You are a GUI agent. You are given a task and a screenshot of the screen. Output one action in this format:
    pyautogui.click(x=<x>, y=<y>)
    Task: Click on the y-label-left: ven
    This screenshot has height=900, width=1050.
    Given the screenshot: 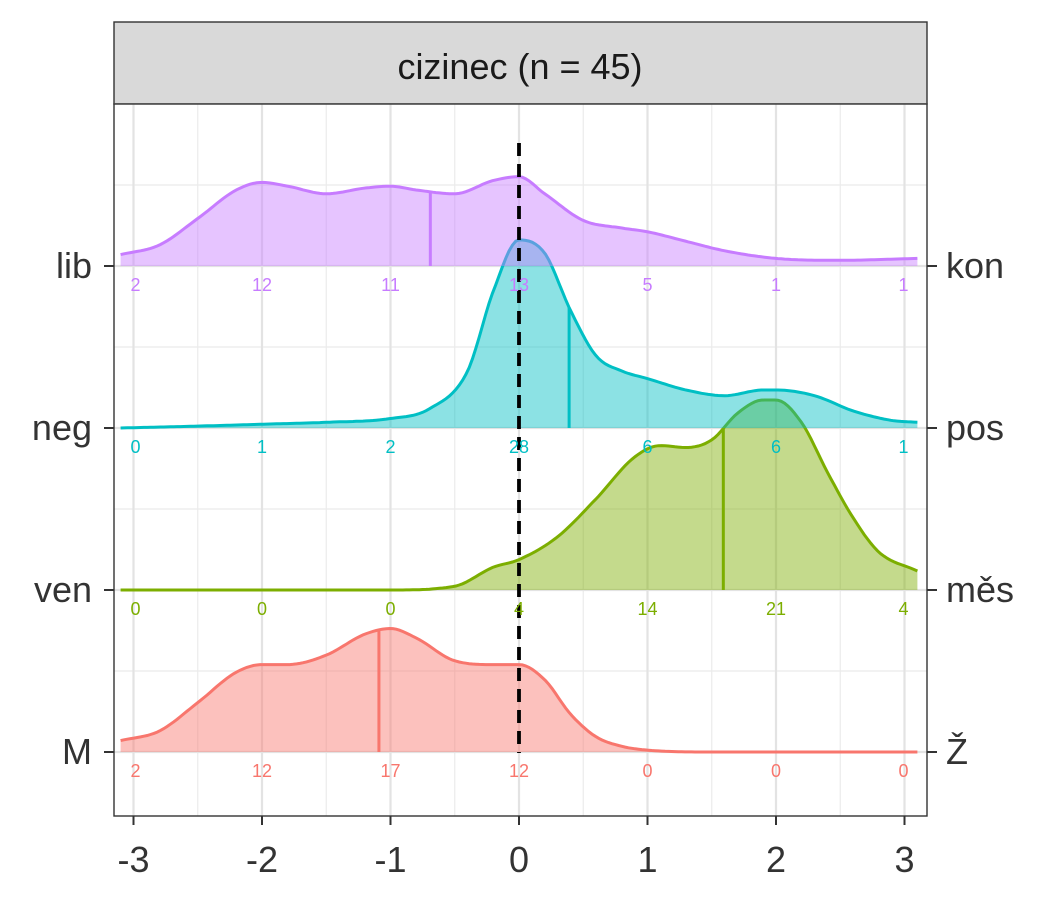 What is the action you would take?
    pyautogui.click(x=63, y=589)
    